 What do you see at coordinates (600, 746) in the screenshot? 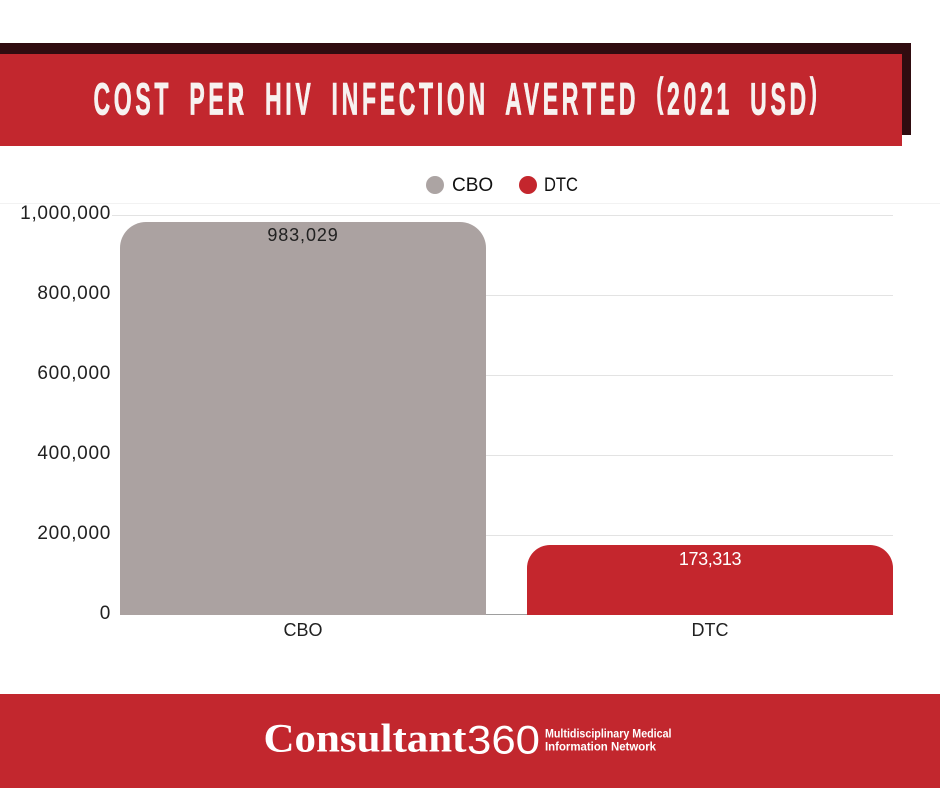
I see `svg-text: Information Network` at bounding box center [600, 746].